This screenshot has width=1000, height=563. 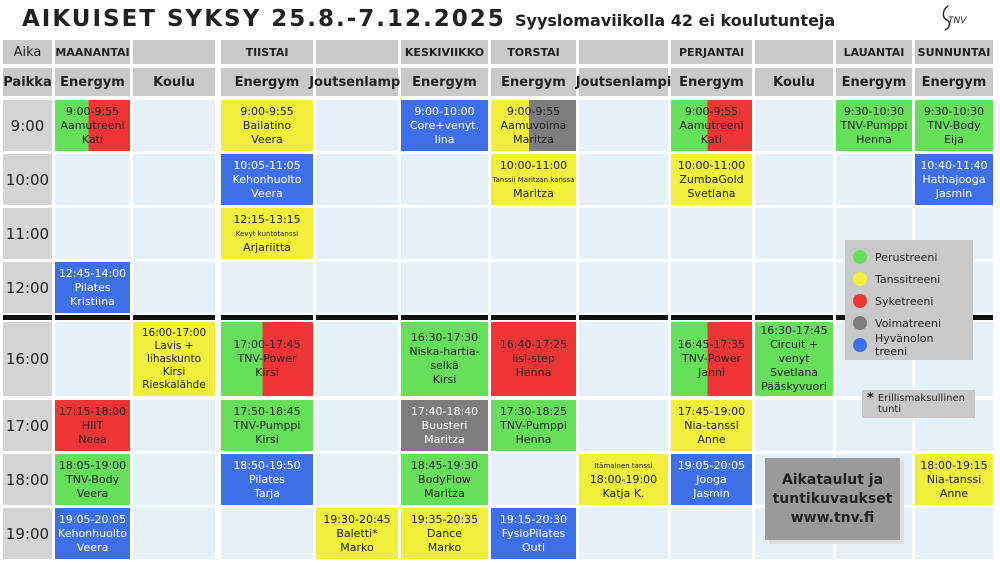 I want to click on class-line: Svetlana, so click(x=794, y=372).